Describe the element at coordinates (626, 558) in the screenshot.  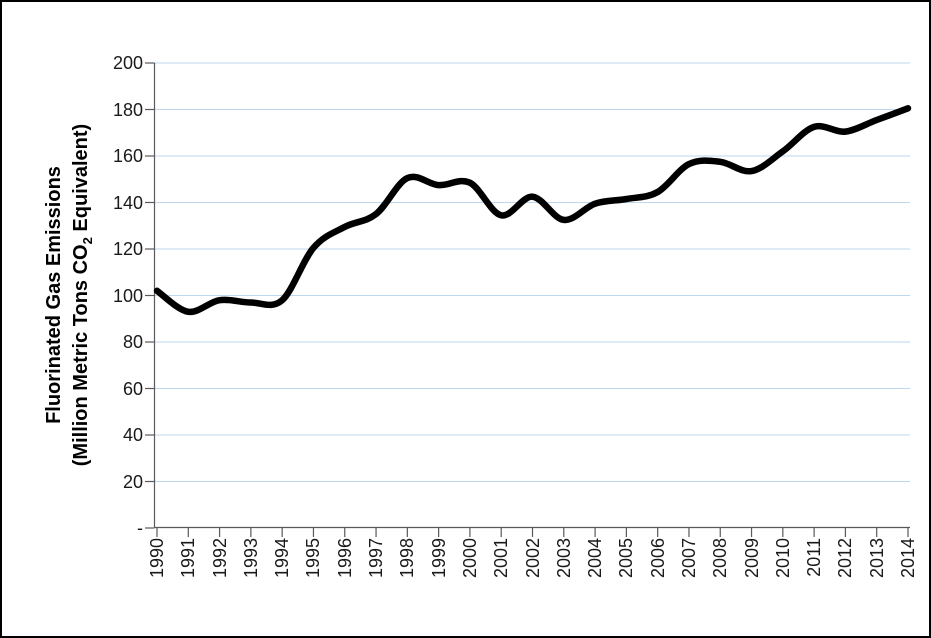
I see `x-tick-label: 2005` at that location.